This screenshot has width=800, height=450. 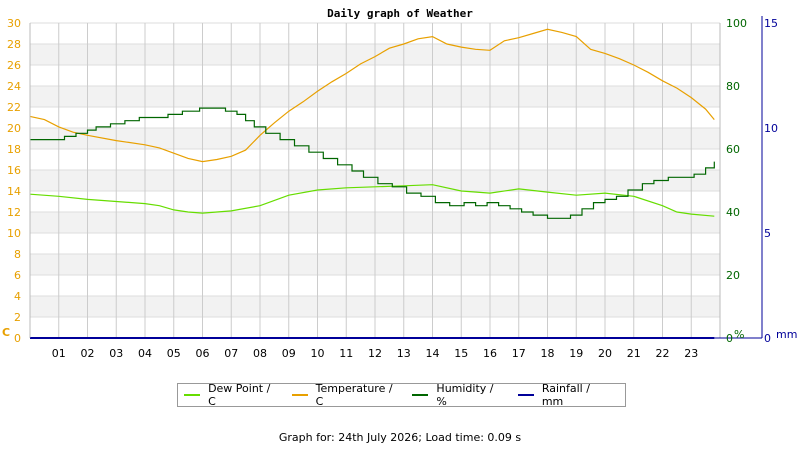 What do you see at coordinates (260, 353) in the screenshot?
I see `hour-tick-label: 08` at bounding box center [260, 353].